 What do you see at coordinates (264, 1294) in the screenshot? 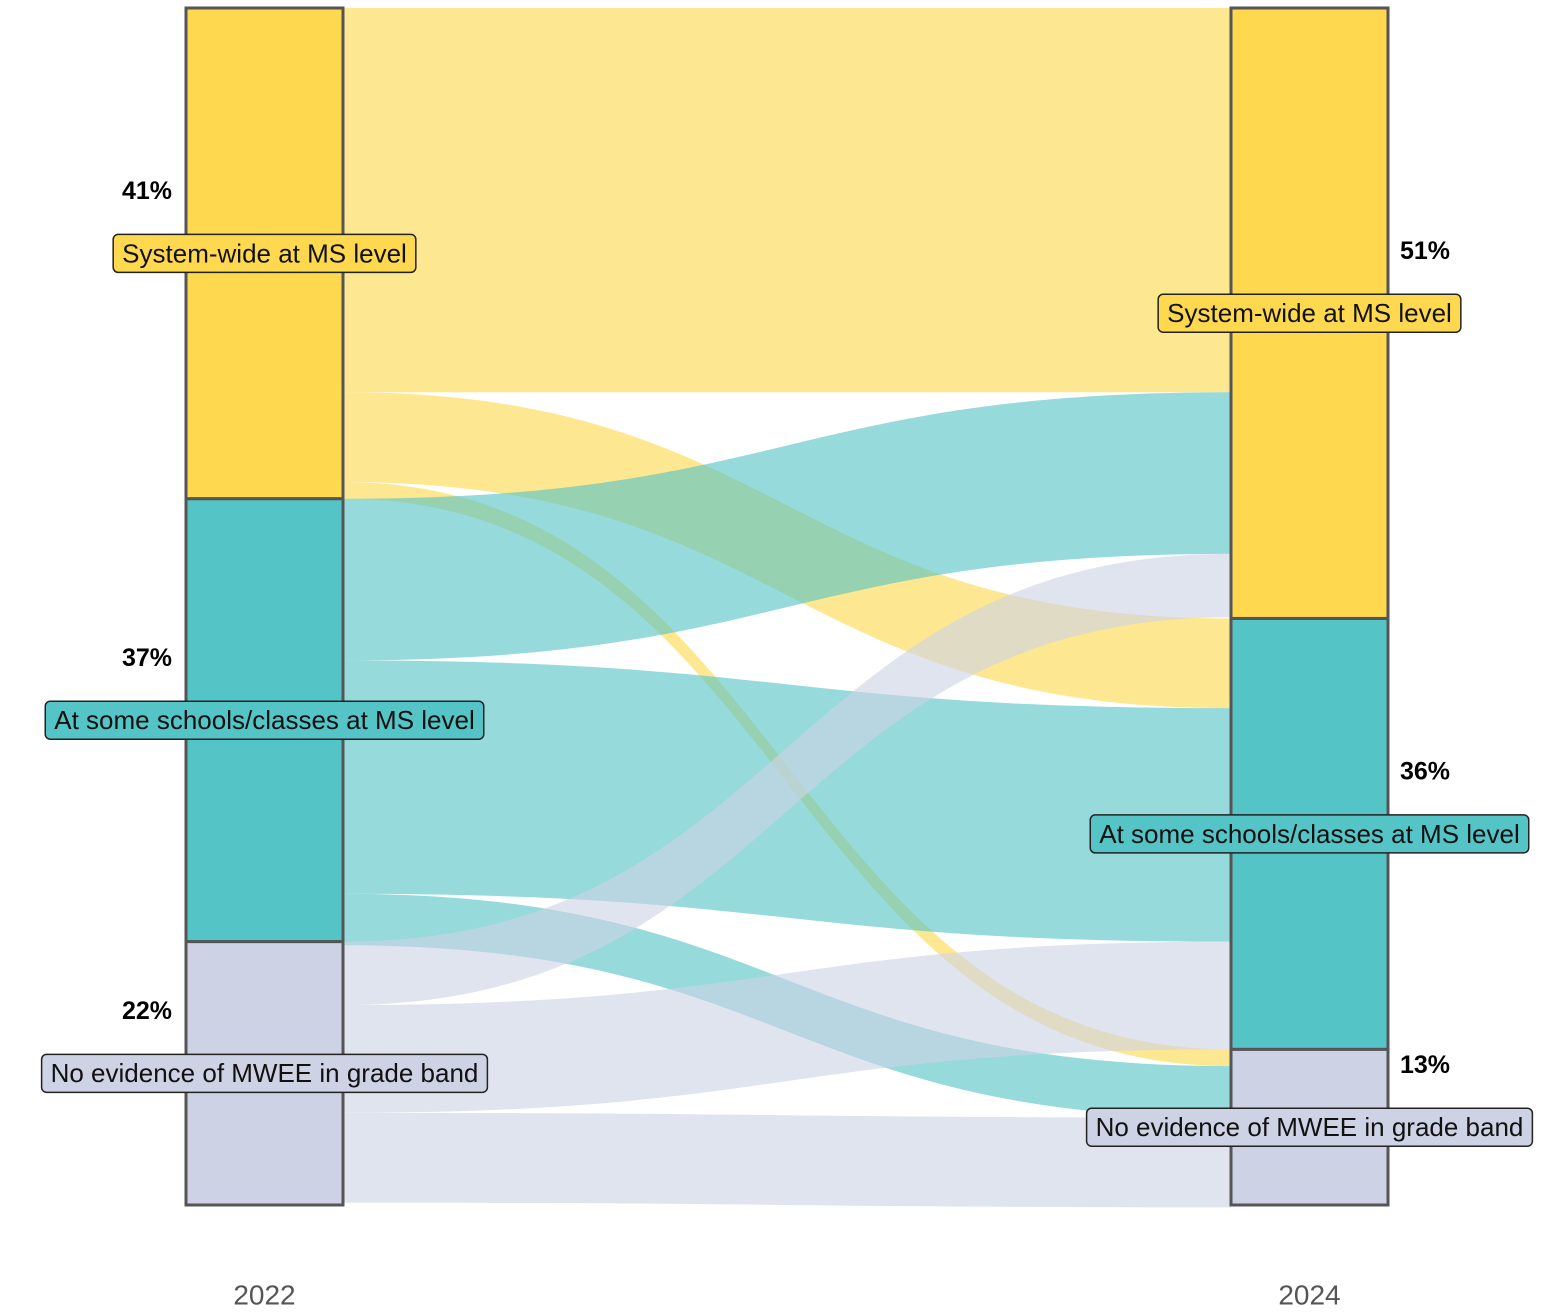
I see `stage-label: 2022` at bounding box center [264, 1294].